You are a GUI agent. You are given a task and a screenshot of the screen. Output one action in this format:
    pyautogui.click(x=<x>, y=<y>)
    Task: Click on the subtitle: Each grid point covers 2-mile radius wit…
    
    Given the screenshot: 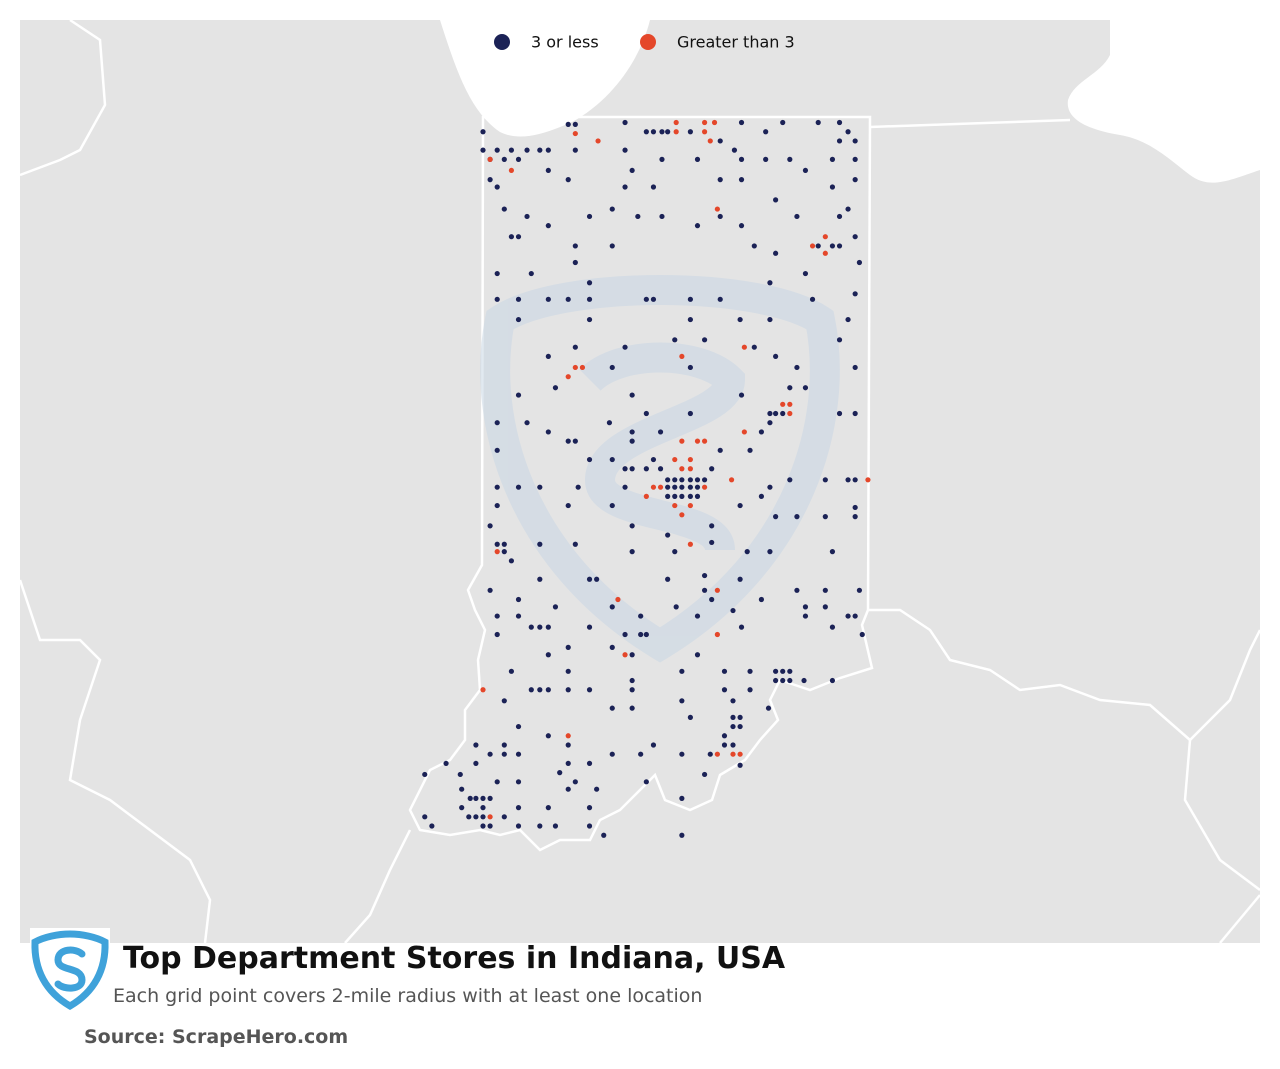 What is the action you would take?
    pyautogui.click(x=407, y=996)
    